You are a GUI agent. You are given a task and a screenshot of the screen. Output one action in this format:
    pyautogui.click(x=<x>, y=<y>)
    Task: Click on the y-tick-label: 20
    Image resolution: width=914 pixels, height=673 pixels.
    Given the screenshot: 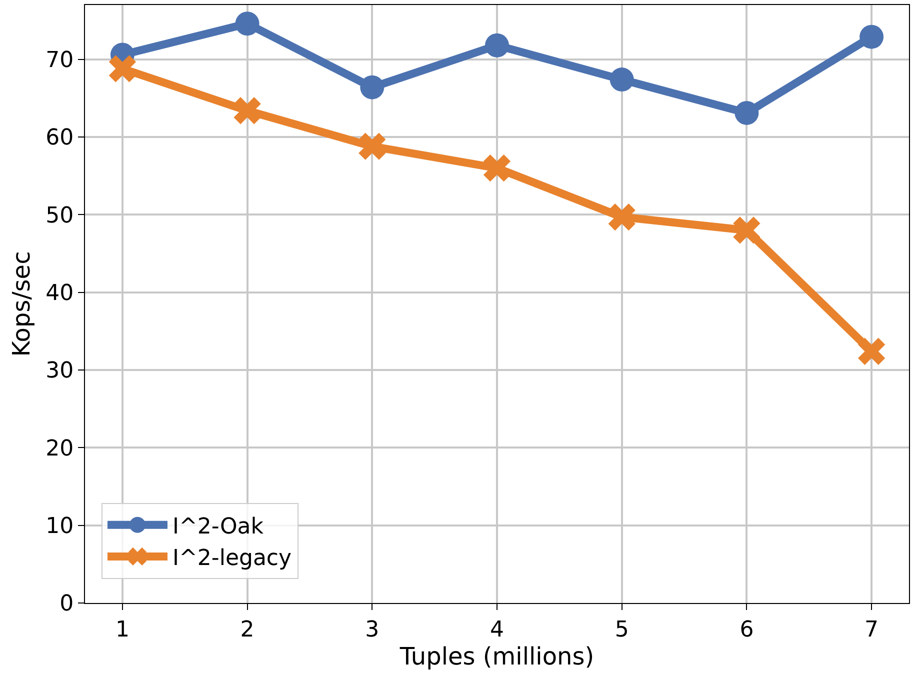 What is the action you would take?
    pyautogui.click(x=60, y=449)
    